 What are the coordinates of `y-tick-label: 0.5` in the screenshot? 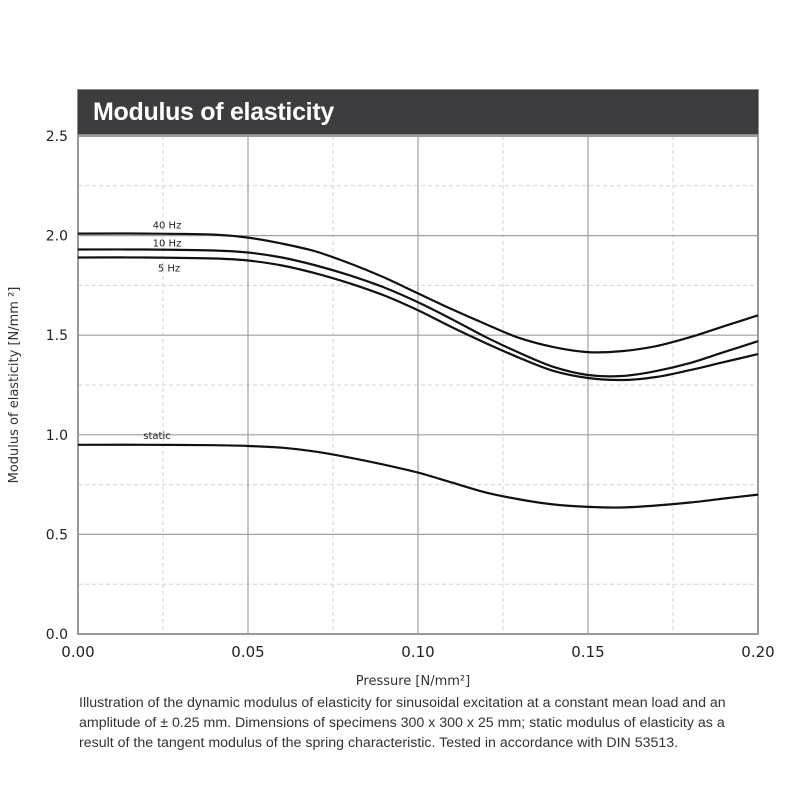 It's located at (57, 535).